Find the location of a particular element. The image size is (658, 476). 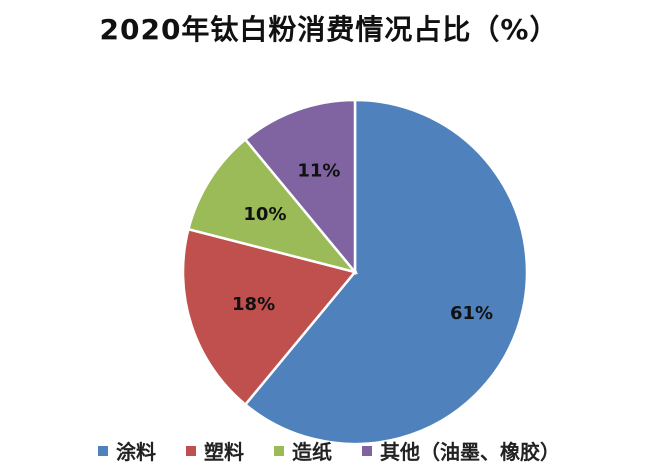

legend-item-other: 其他（油墨、橡胶） is located at coordinates (461, 450).